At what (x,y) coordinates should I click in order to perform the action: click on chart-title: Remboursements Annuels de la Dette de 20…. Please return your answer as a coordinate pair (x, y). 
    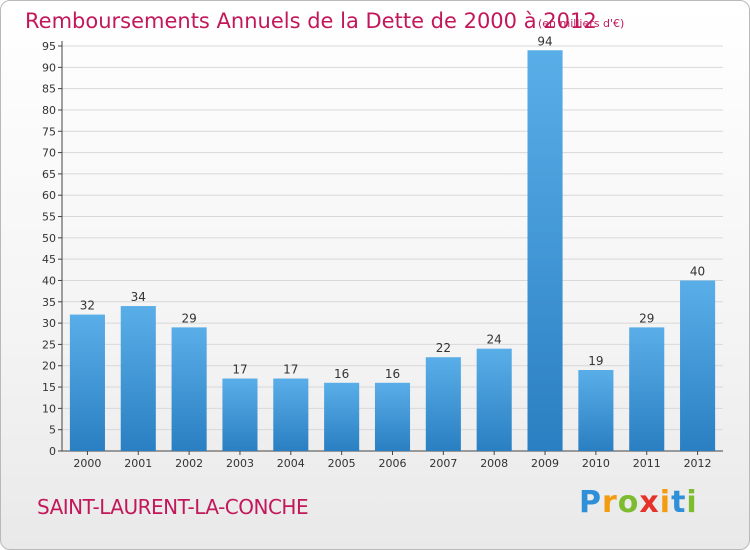
    Looking at the image, I should click on (311, 21).